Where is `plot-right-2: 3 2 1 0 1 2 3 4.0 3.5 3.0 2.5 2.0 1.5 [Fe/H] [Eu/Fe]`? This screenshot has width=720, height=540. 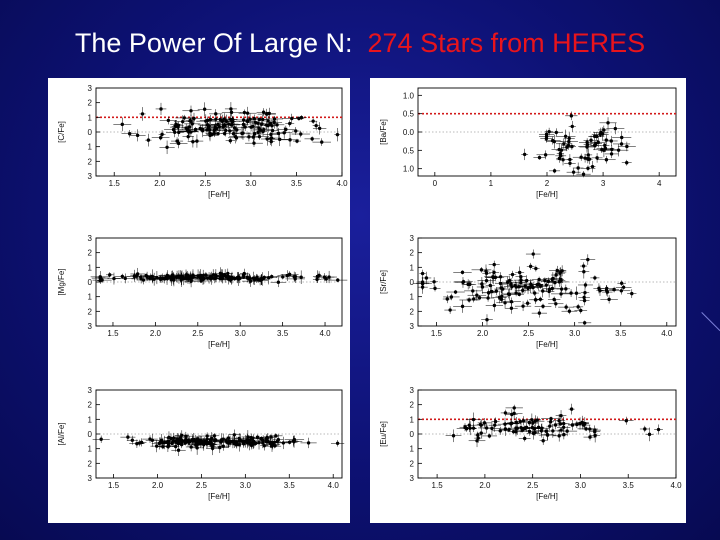 plot-right-2: 3 2 1 0 1 2 3 4.0 3.5 3.0 2.5 2.0 1.5 [Fe/H] [Eu/Fe] is located at coordinates (530, 443).